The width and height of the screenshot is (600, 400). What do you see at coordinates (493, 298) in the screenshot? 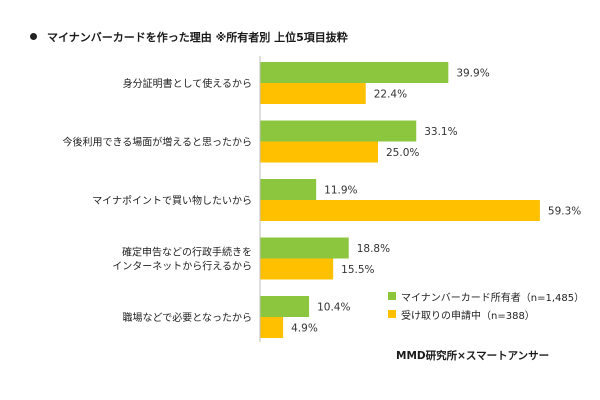
I see `legend-label-series-1: マイナンバーカード所有者（n=1,485）` at bounding box center [493, 298].